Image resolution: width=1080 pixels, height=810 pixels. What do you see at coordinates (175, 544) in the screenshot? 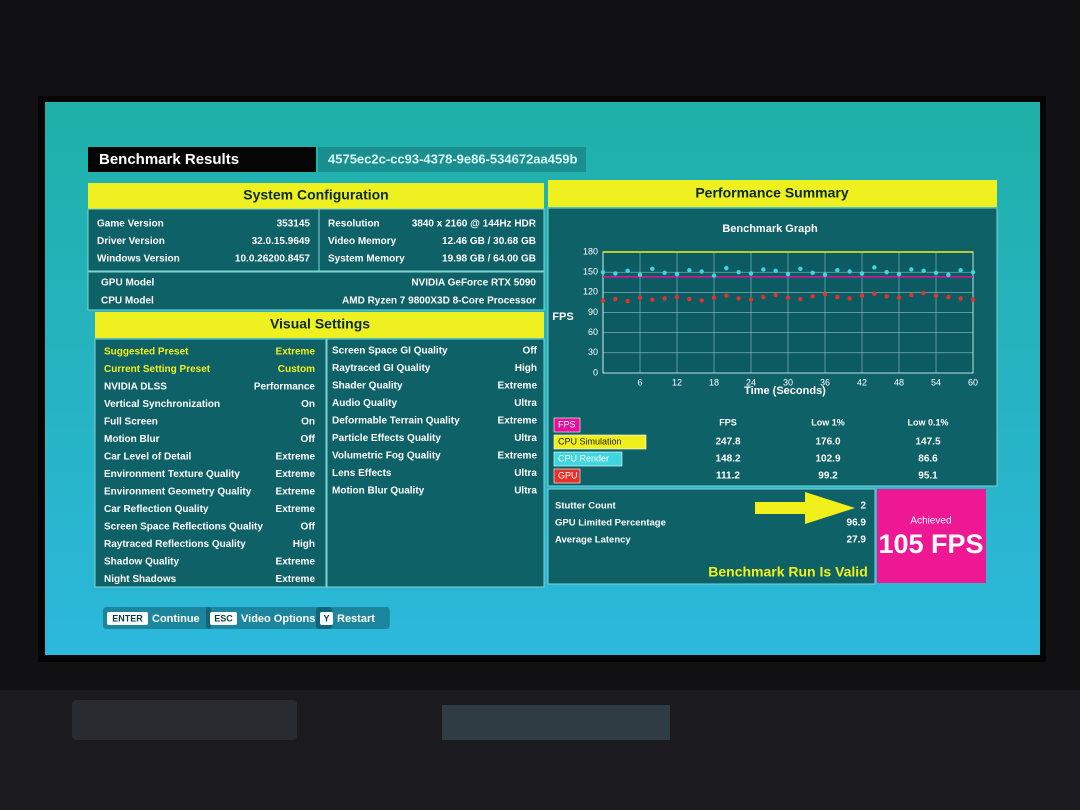
I see `setting-label: Raytraced Reflections Quality` at bounding box center [175, 544].